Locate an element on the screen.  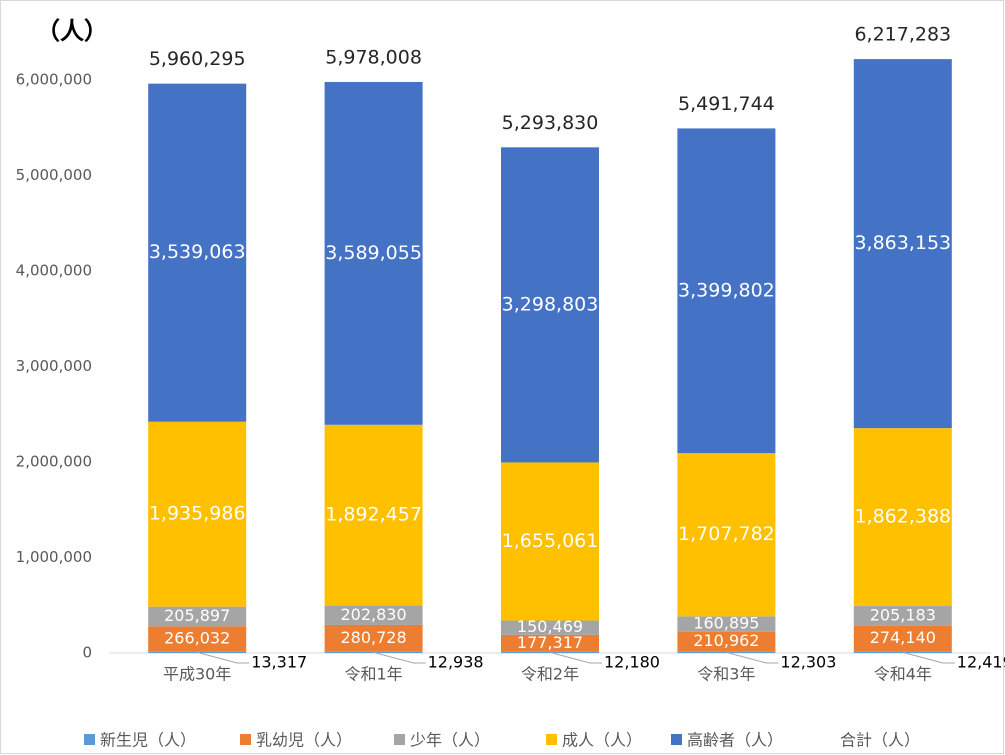
data-label: 3,863,153 is located at coordinates (902, 243).